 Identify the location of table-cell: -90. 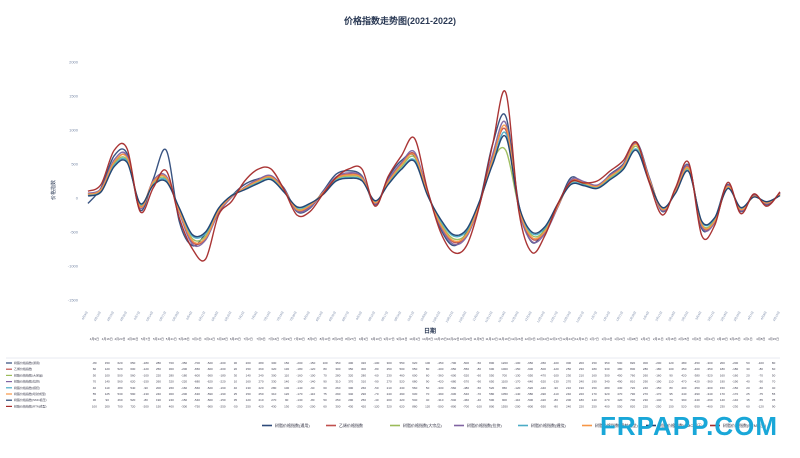
(376, 382).